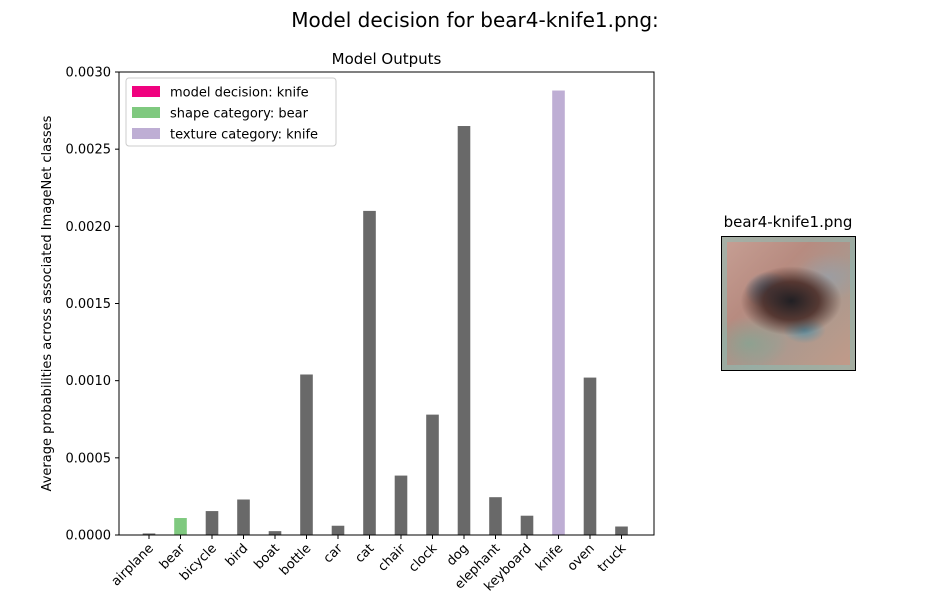  I want to click on bar-chair, so click(401, 505).